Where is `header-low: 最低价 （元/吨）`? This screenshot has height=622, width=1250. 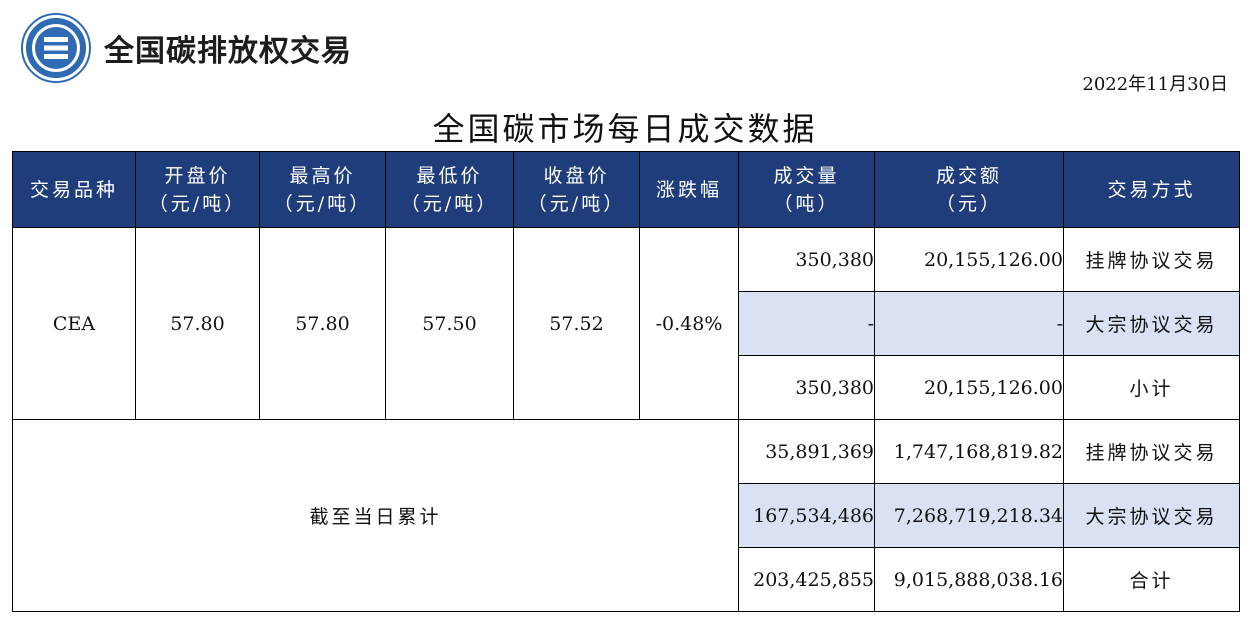 header-low: 最低价 （元/吨） is located at coordinates (449, 189).